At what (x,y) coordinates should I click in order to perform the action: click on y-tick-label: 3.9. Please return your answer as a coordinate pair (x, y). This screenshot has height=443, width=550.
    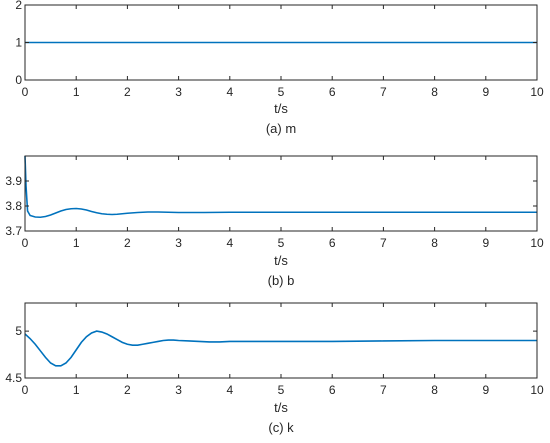
    Looking at the image, I should click on (13, 181).